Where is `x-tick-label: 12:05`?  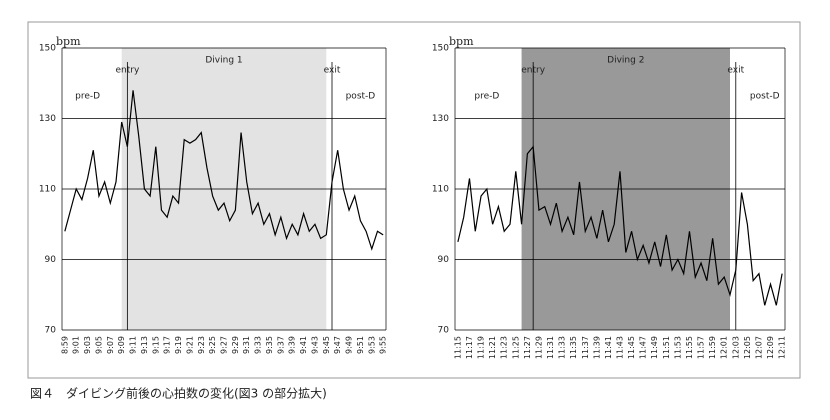 x-tick-label: 12:05 is located at coordinates (747, 347).